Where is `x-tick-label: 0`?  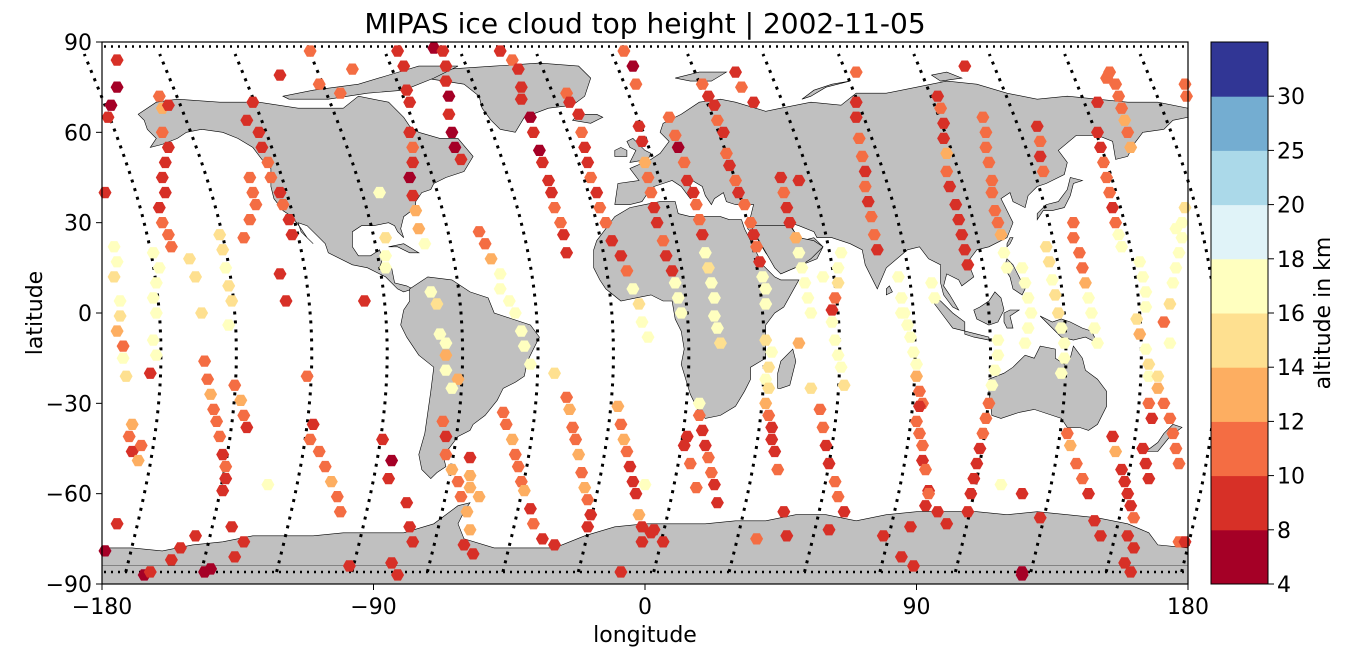
x-tick-label: 0 is located at coordinates (645, 607).